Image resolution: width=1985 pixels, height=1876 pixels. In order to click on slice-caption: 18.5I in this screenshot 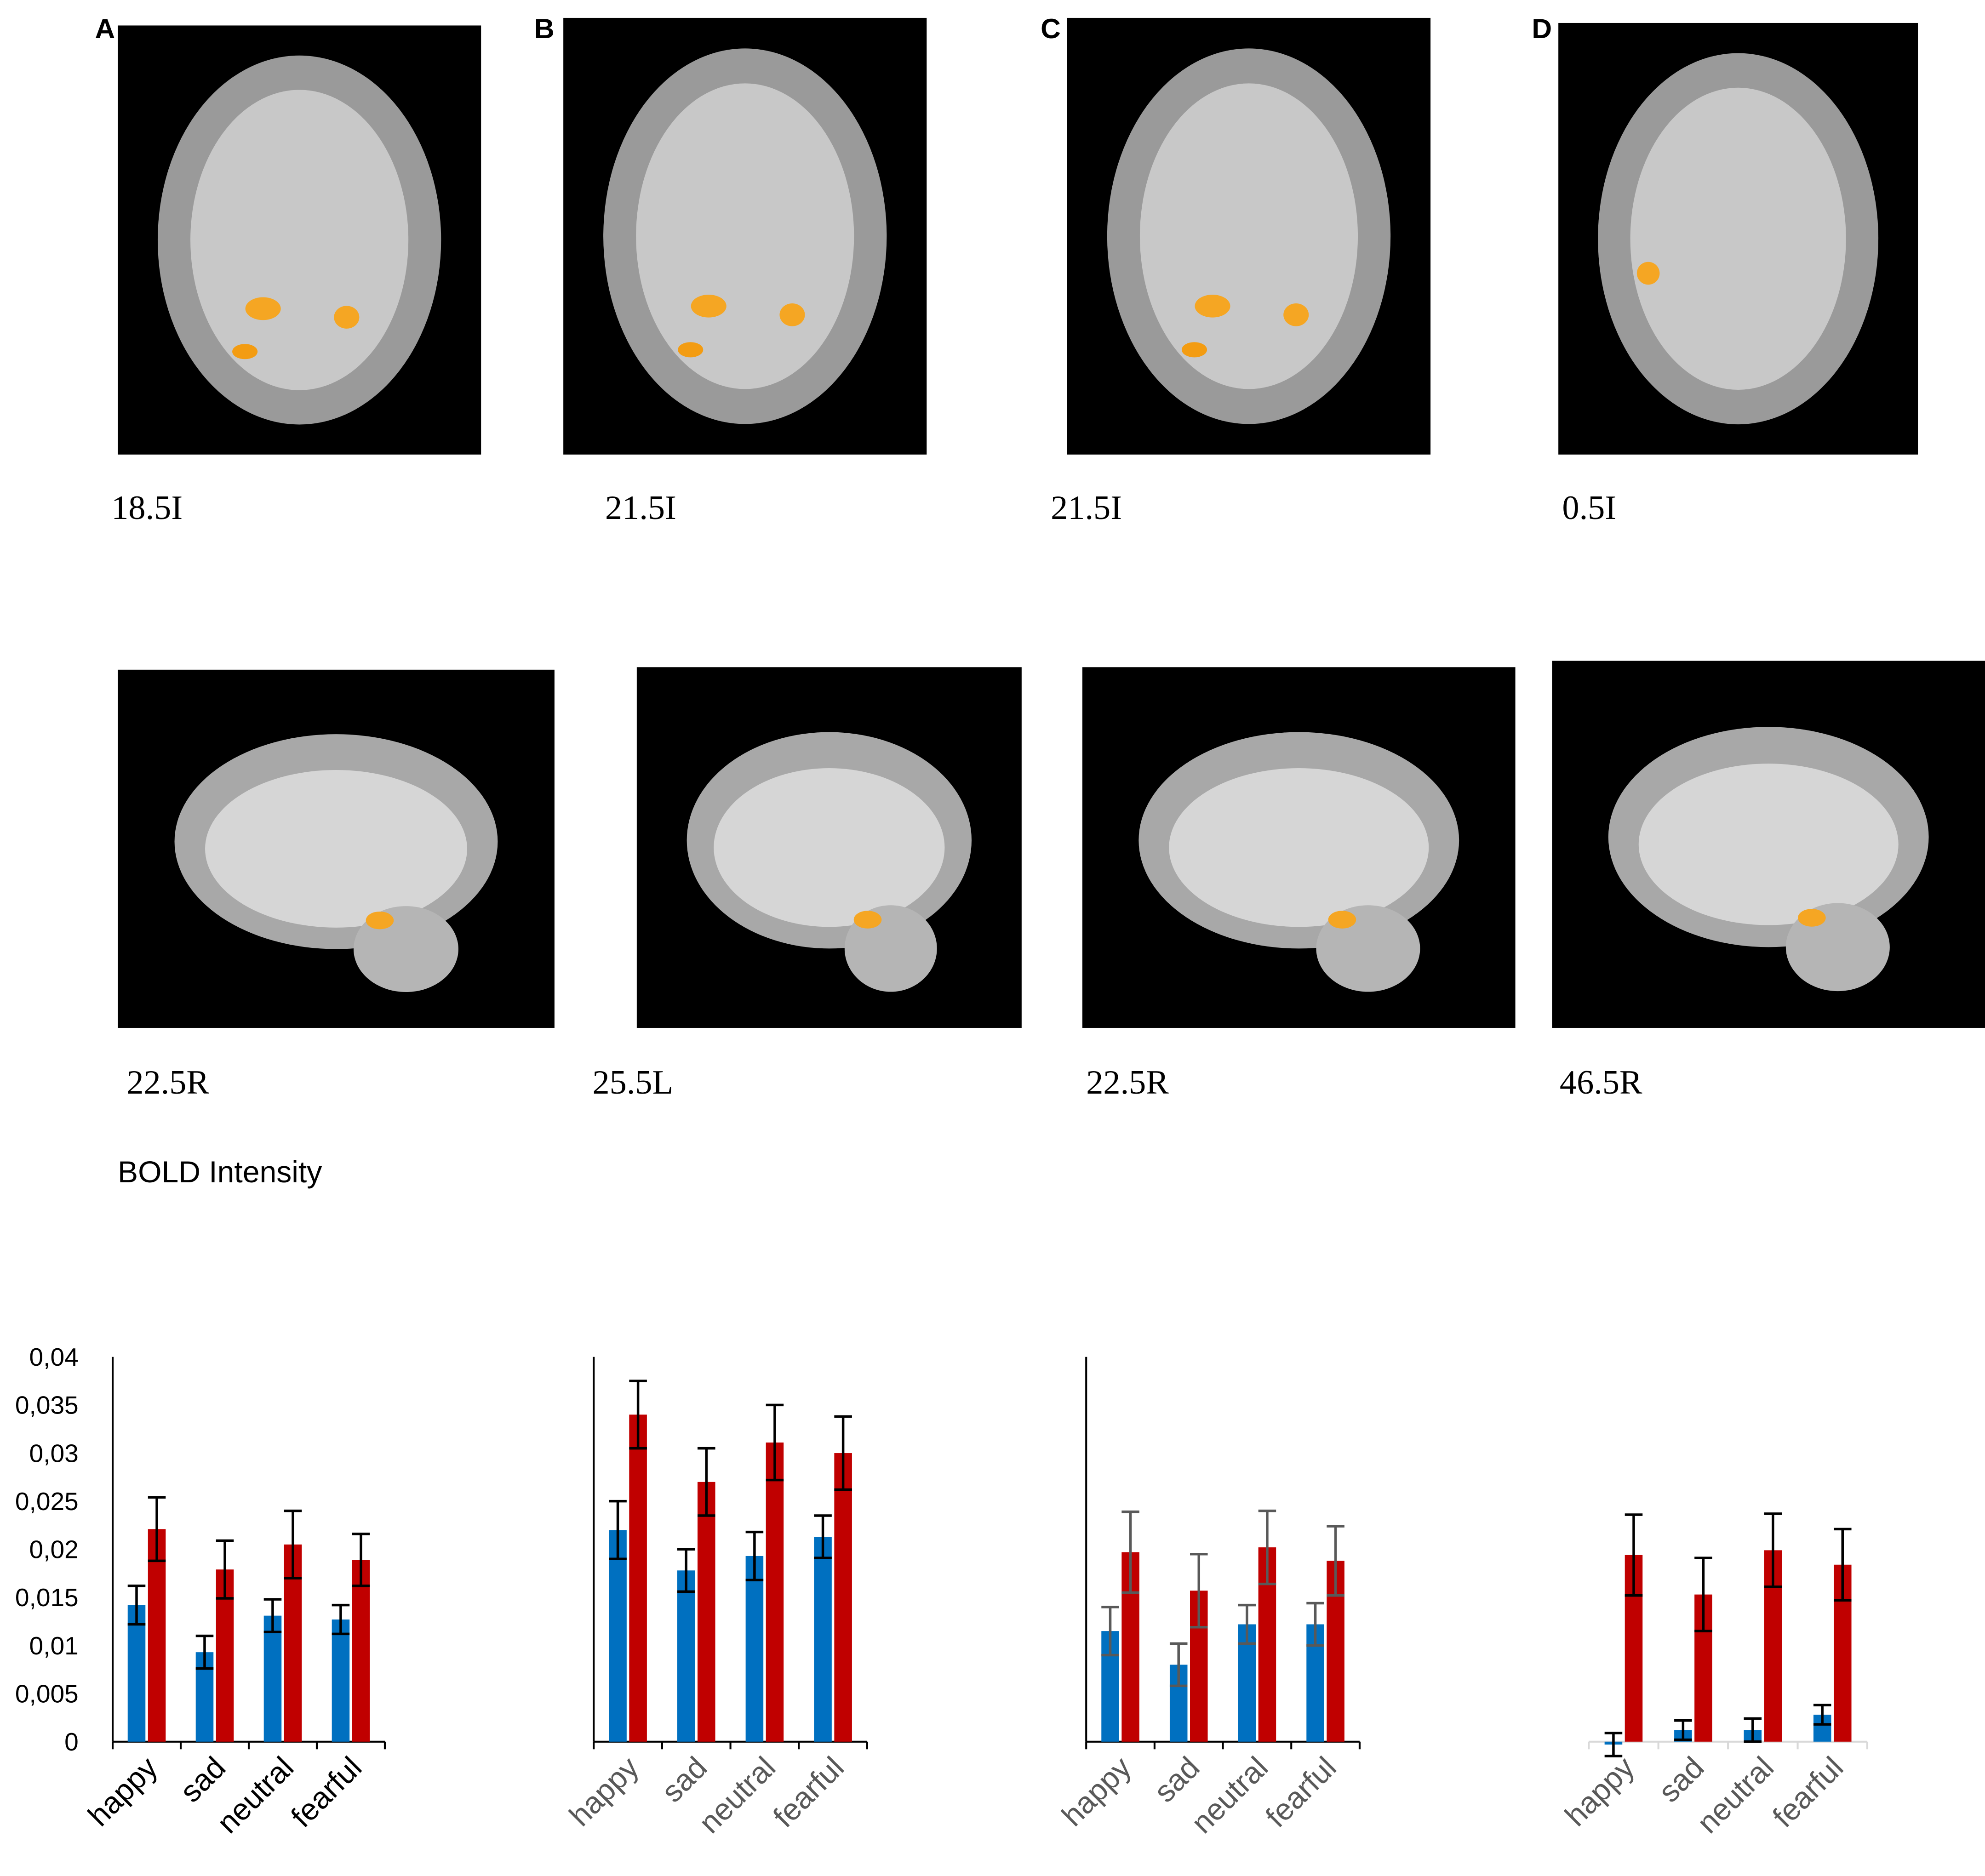, I will do `click(147, 508)`.